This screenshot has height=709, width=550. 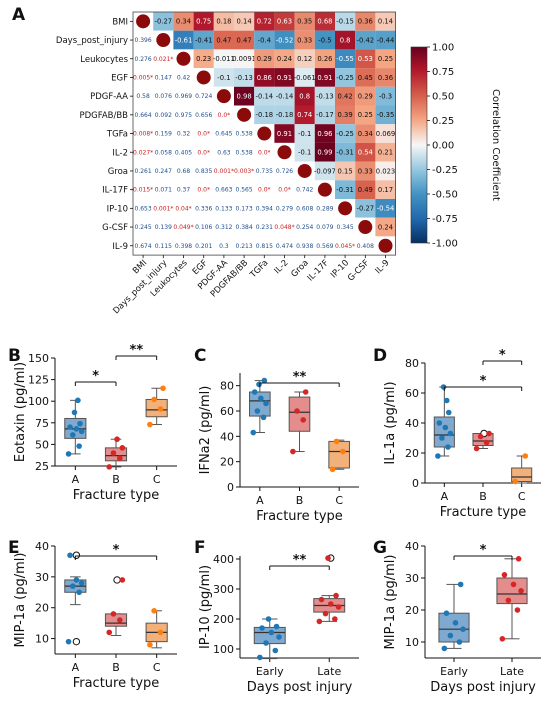 I want to click on y-tick-label: 75, so click(x=42, y=423).